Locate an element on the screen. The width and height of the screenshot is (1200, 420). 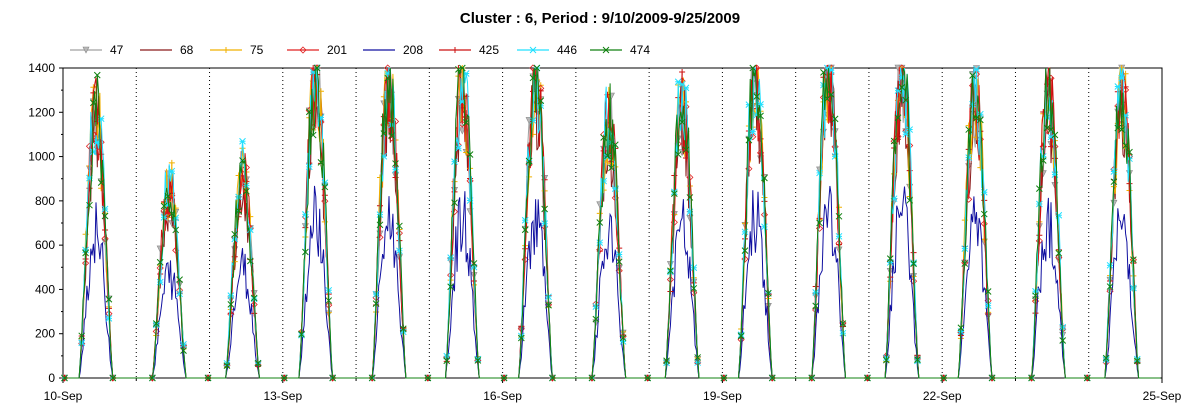
y-tick-label: 600 is located at coordinates (45, 245).